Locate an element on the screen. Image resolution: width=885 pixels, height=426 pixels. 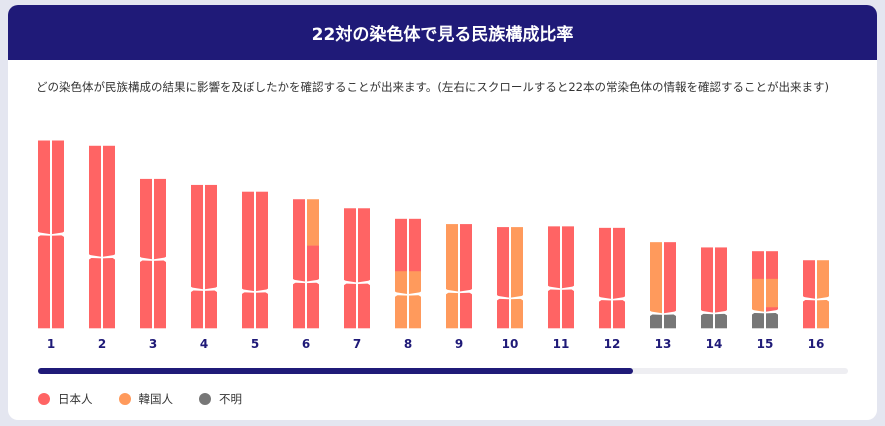
scrollbar-thumb is located at coordinates (335, 371).